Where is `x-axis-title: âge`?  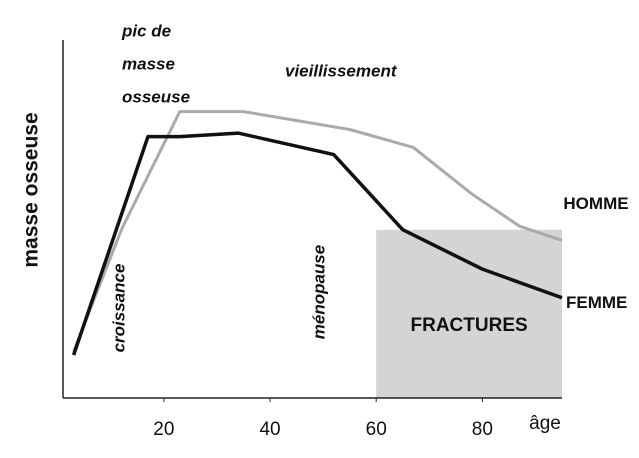
x-axis-title: âge is located at coordinates (545, 423).